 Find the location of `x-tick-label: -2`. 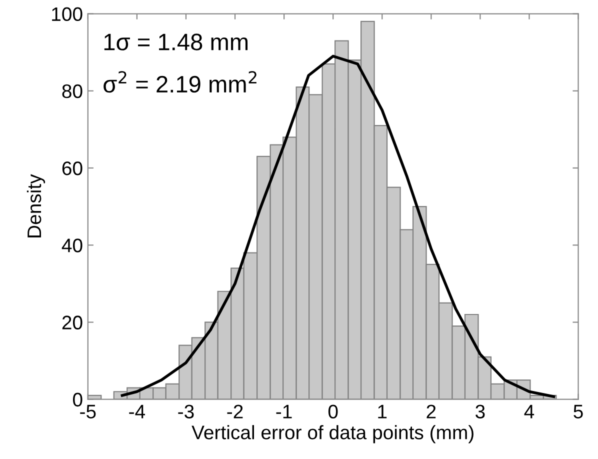

x-tick-label: -2 is located at coordinates (235, 411).